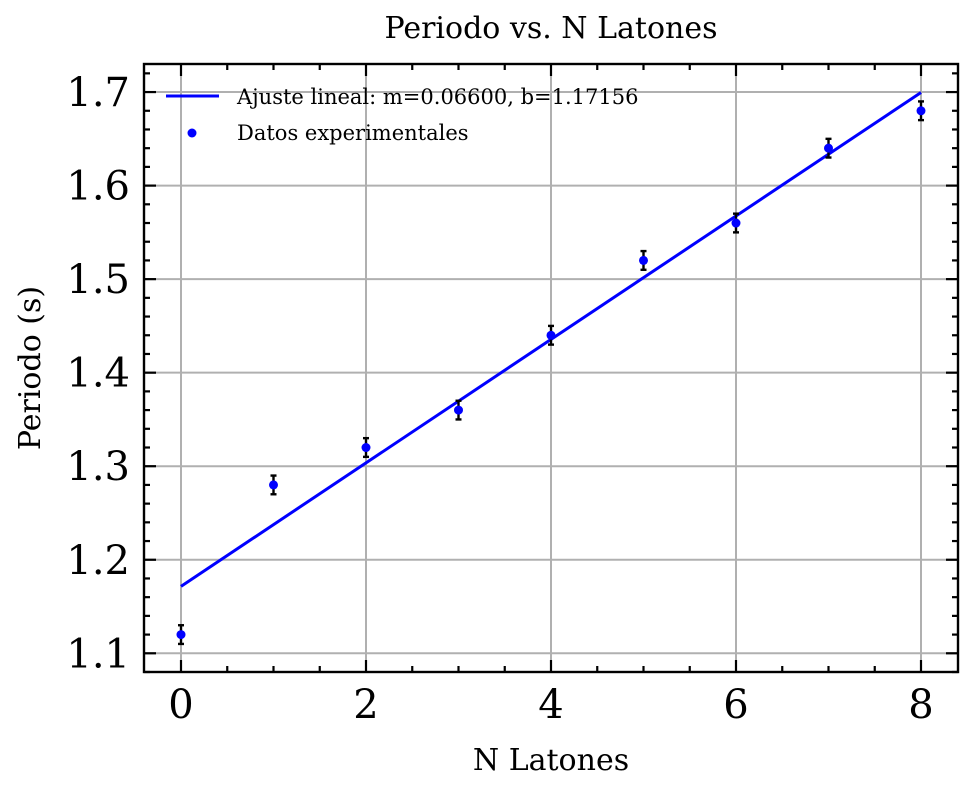 This screenshot has width=973, height=791. I want to click on x-tick-label: 2, so click(365, 705).